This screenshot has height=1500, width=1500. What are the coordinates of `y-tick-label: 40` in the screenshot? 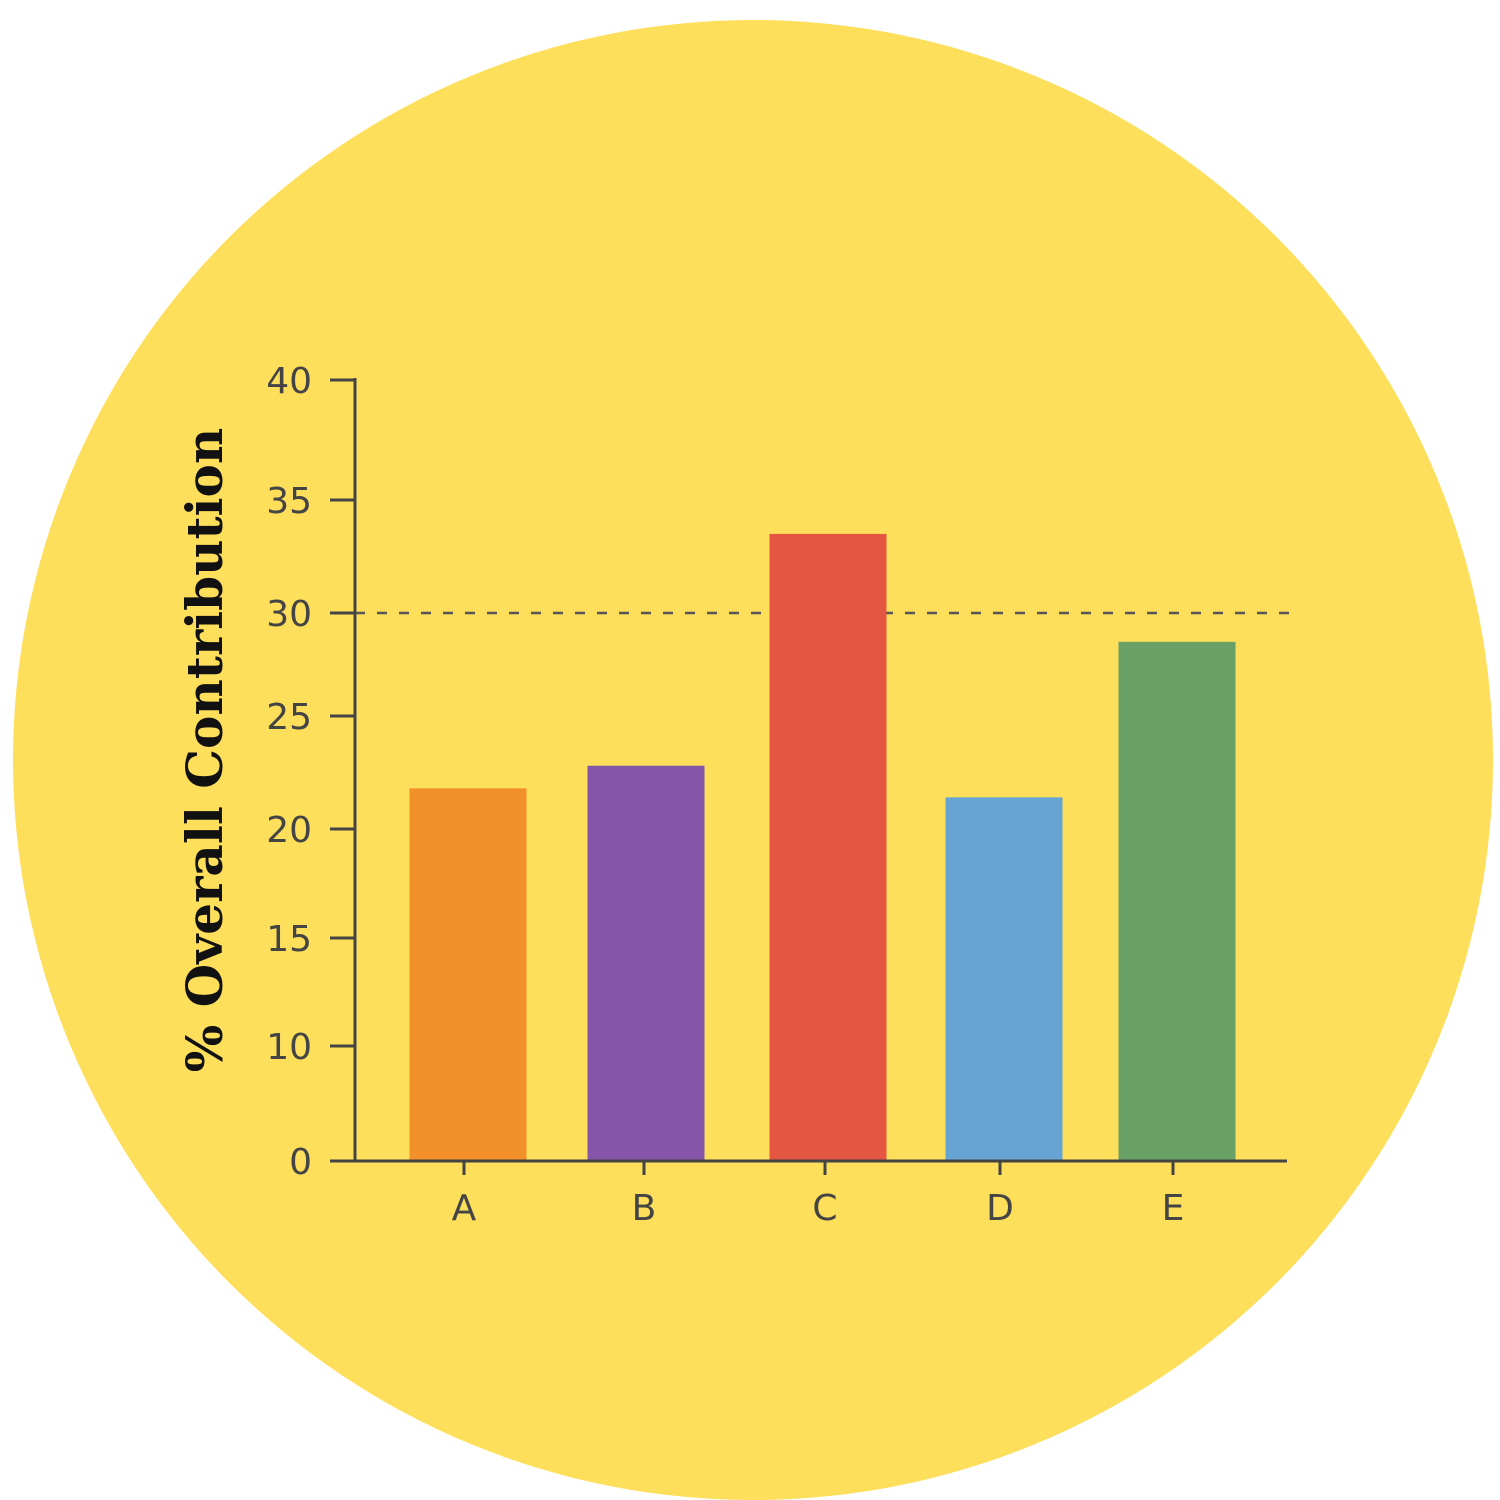 It's located at (289, 381).